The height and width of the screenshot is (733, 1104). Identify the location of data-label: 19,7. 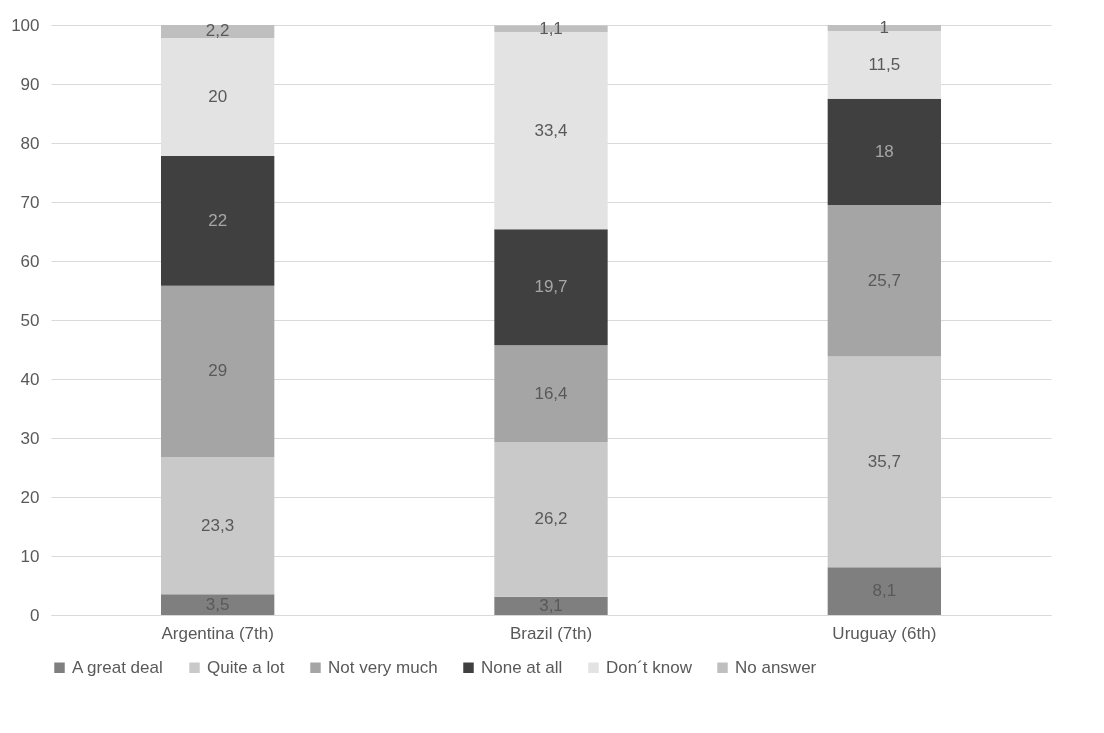
(551, 287).